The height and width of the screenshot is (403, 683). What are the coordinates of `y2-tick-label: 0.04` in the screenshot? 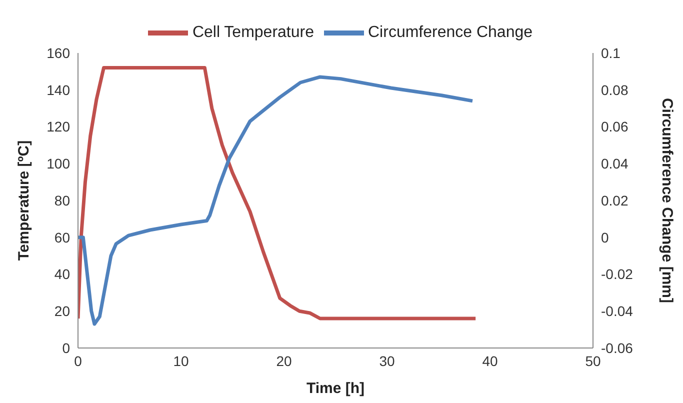 It's located at (614, 164).